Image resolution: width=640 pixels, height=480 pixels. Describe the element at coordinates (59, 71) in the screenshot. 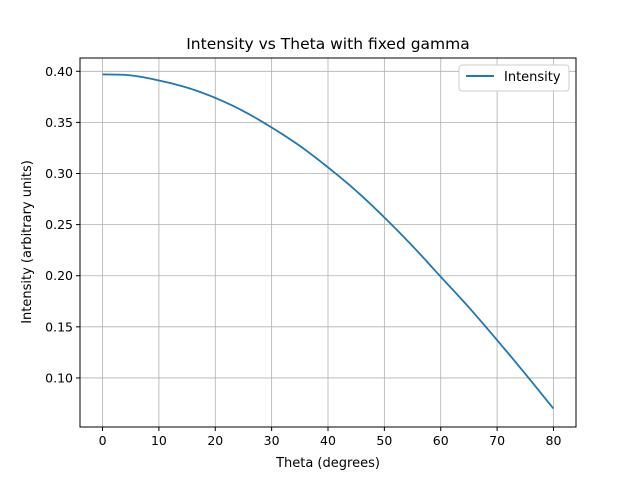

I see `y-tick-label: 0.40` at that location.